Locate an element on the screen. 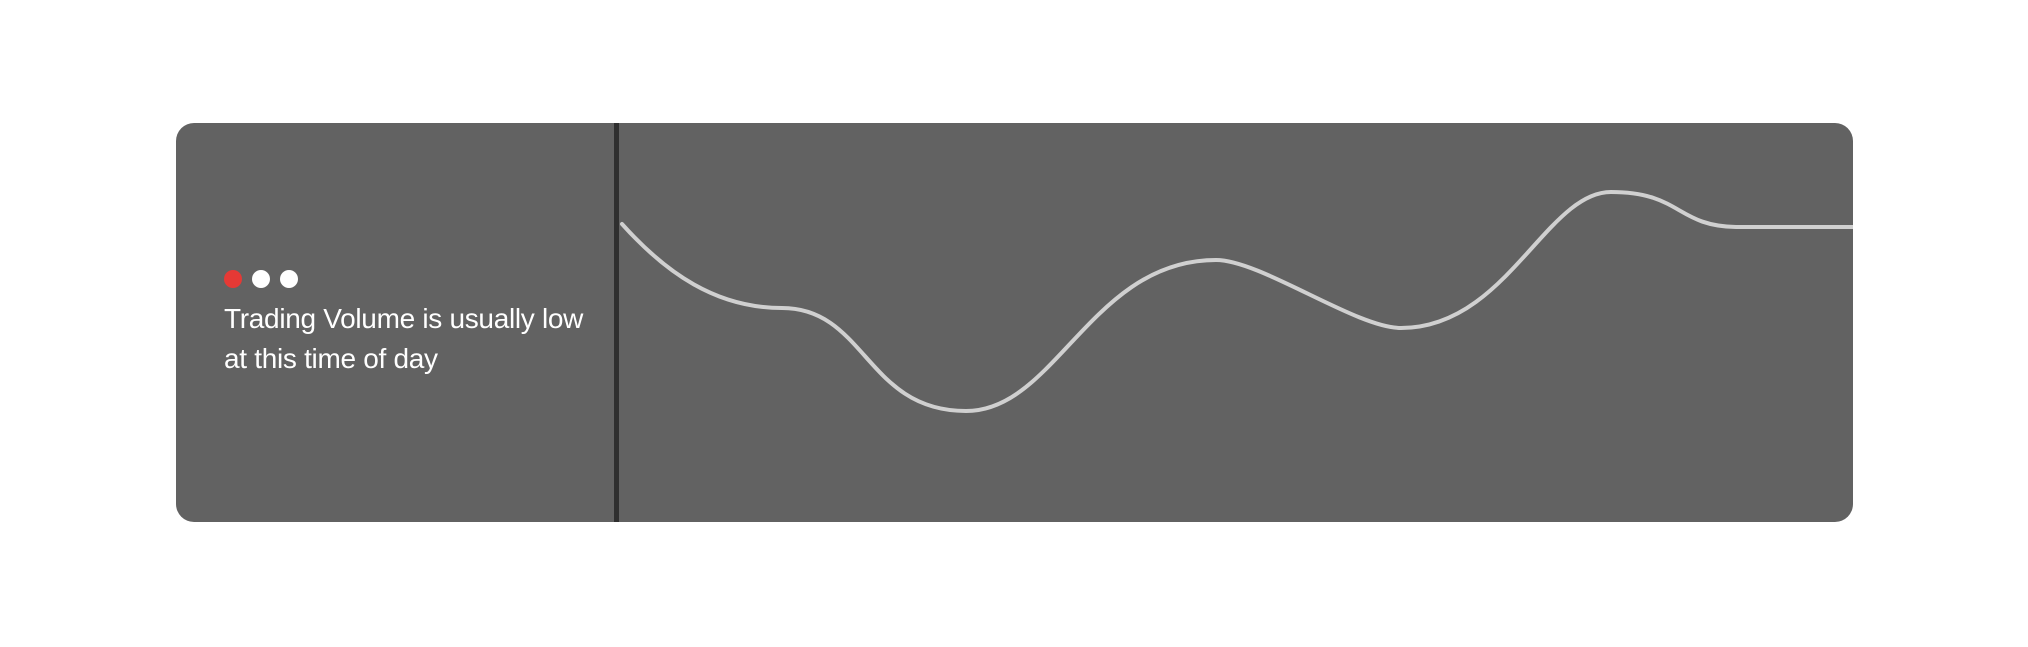 The image size is (2028, 647). status-dots is located at coordinates (261, 279).